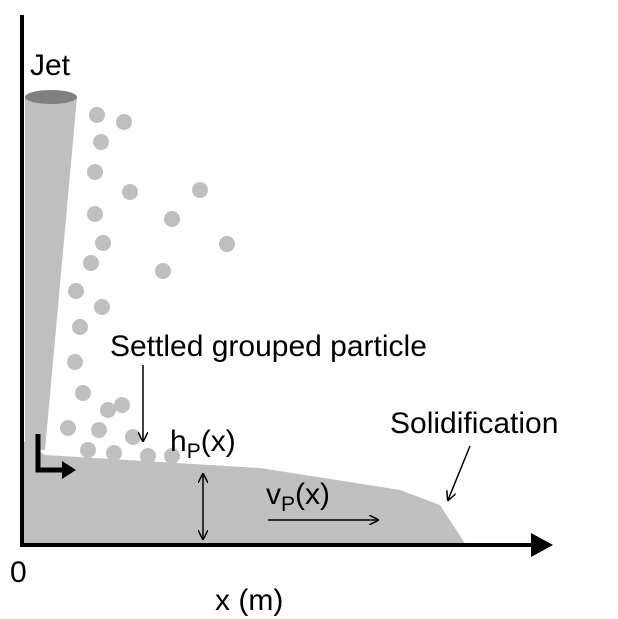 The width and height of the screenshot is (618, 619). Describe the element at coordinates (273, 494) in the screenshot. I see `velocity-base: v` at that location.